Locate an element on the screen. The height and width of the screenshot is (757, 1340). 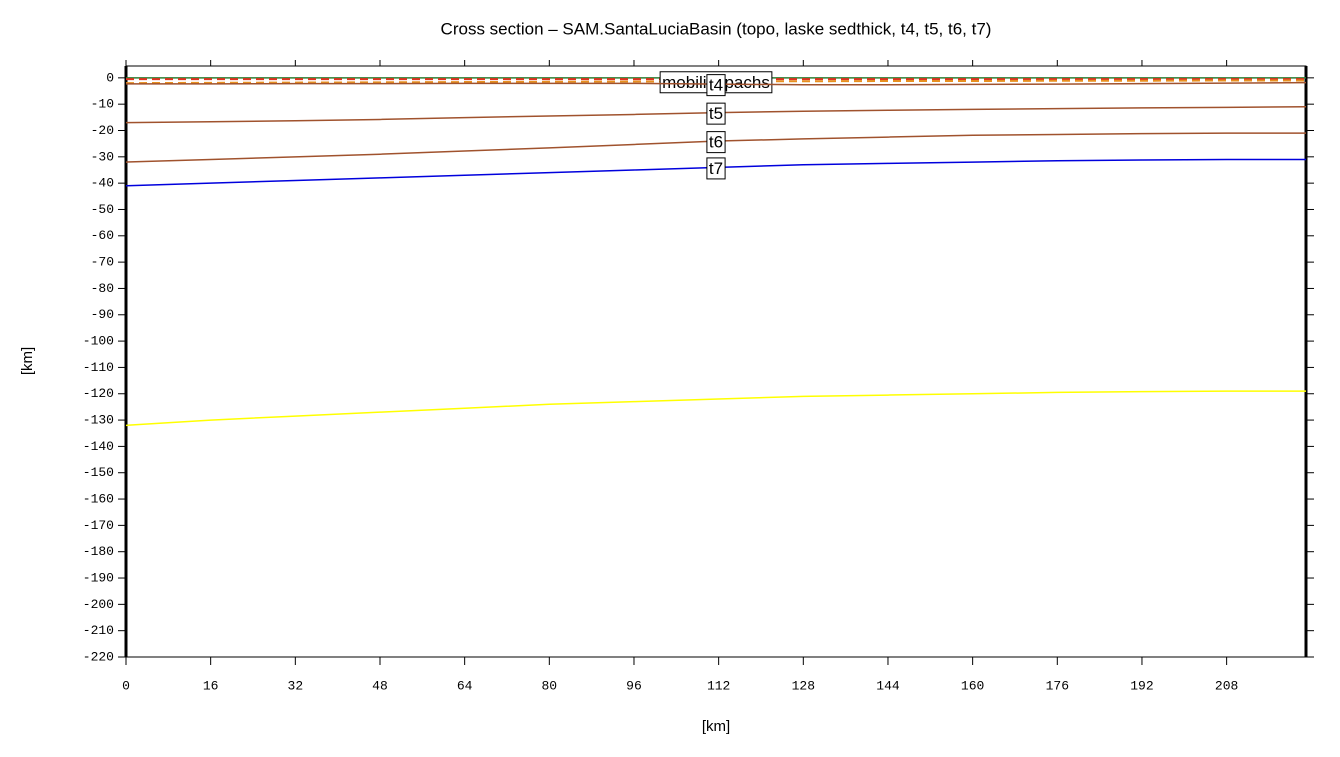
y-tick-label: -210 is located at coordinates (98, 630).